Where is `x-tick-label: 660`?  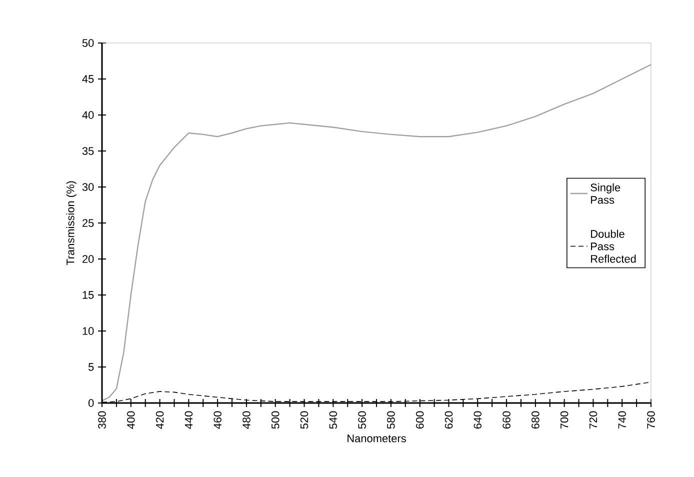 x-tick-label: 660 is located at coordinates (506, 420).